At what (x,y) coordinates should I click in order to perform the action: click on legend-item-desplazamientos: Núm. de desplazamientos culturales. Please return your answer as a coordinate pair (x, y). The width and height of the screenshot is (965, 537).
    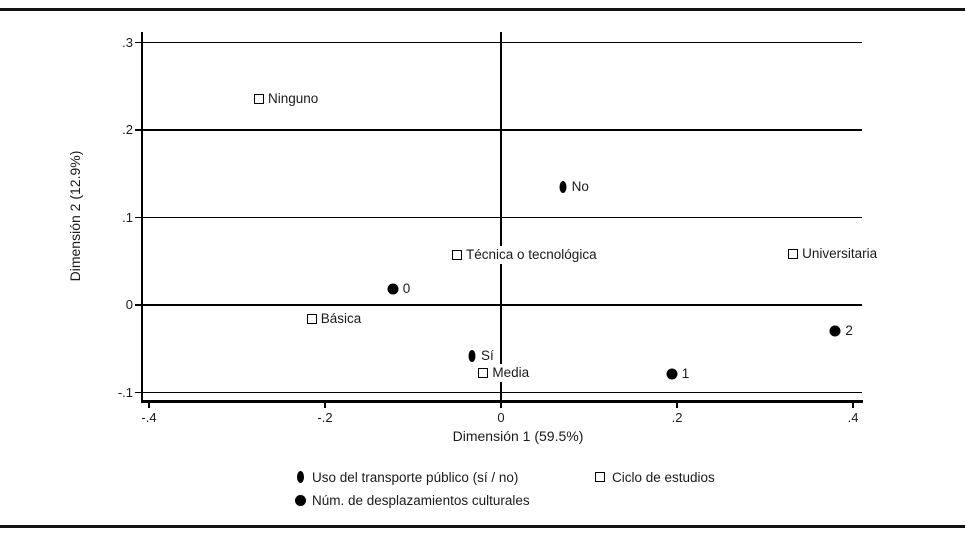
    Looking at the image, I should click on (411, 500).